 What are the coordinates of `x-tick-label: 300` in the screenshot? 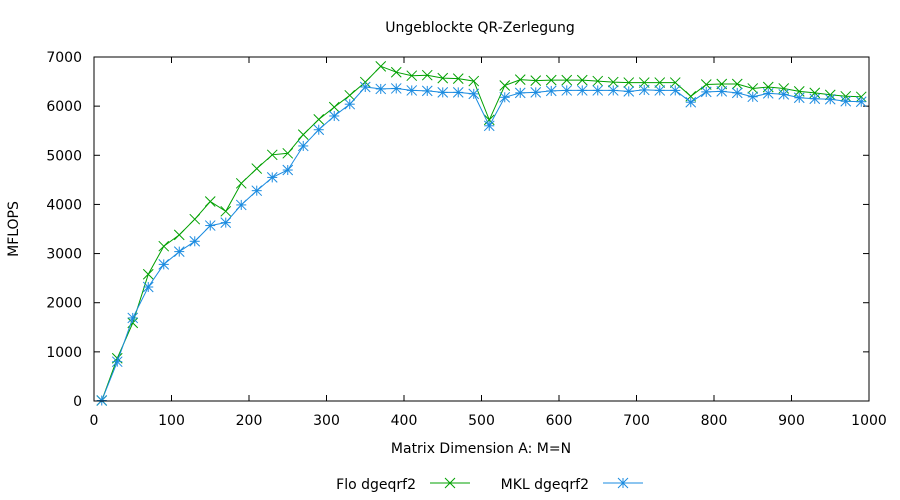 It's located at (326, 421).